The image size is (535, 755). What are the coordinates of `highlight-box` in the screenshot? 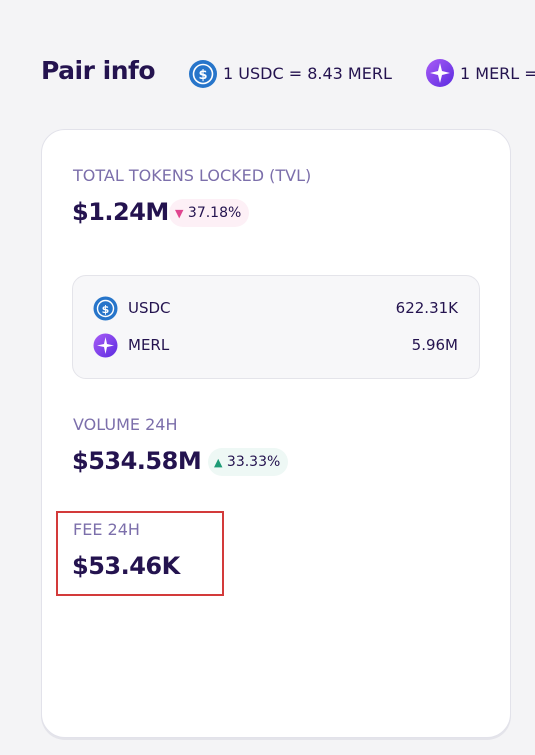 It's located at (140, 553).